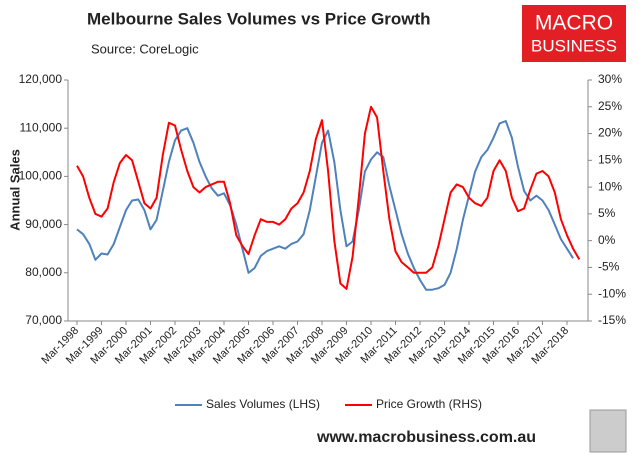 The width and height of the screenshot is (641, 463). I want to click on chart-title: Melbourne Sales Volumes vs Price Growth, so click(259, 18).